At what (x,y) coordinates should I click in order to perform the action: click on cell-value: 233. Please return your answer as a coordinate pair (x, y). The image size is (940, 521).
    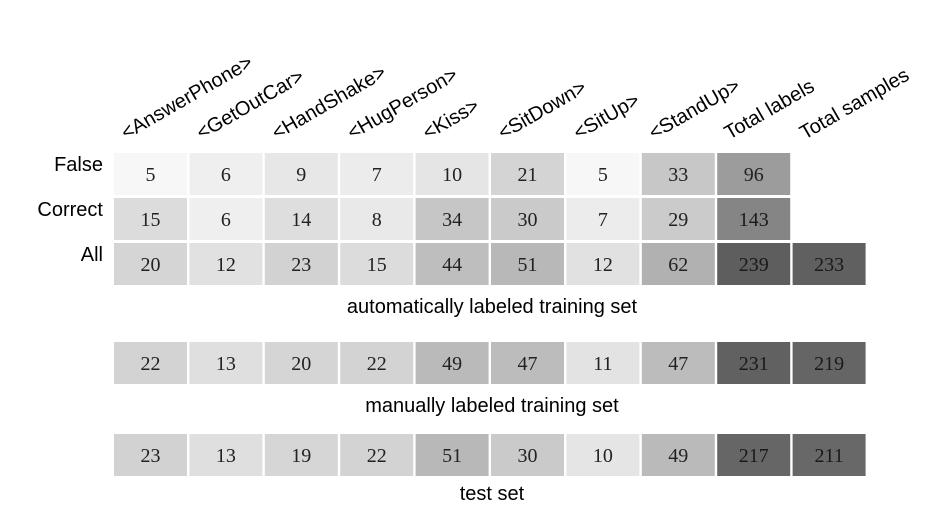
    Looking at the image, I should click on (829, 265).